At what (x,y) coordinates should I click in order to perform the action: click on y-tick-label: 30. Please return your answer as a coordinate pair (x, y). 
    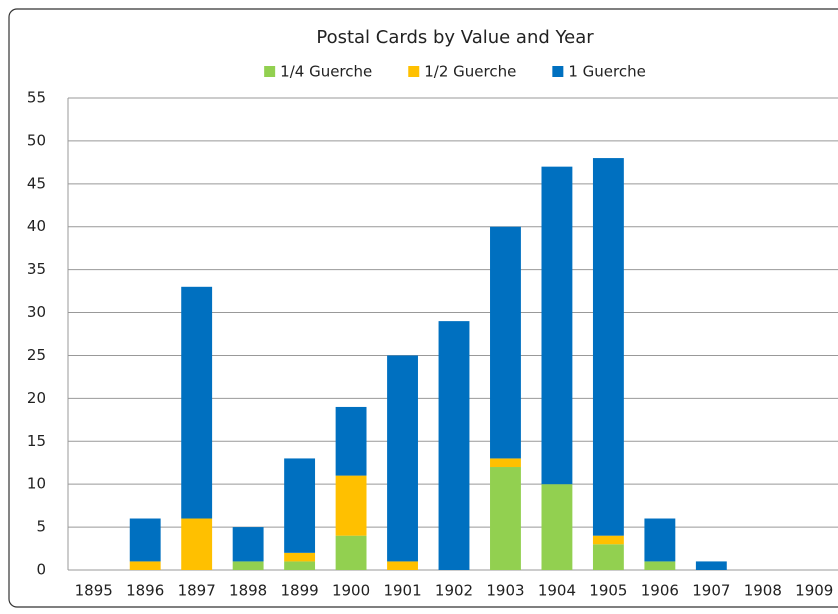
    Looking at the image, I should click on (36, 312).